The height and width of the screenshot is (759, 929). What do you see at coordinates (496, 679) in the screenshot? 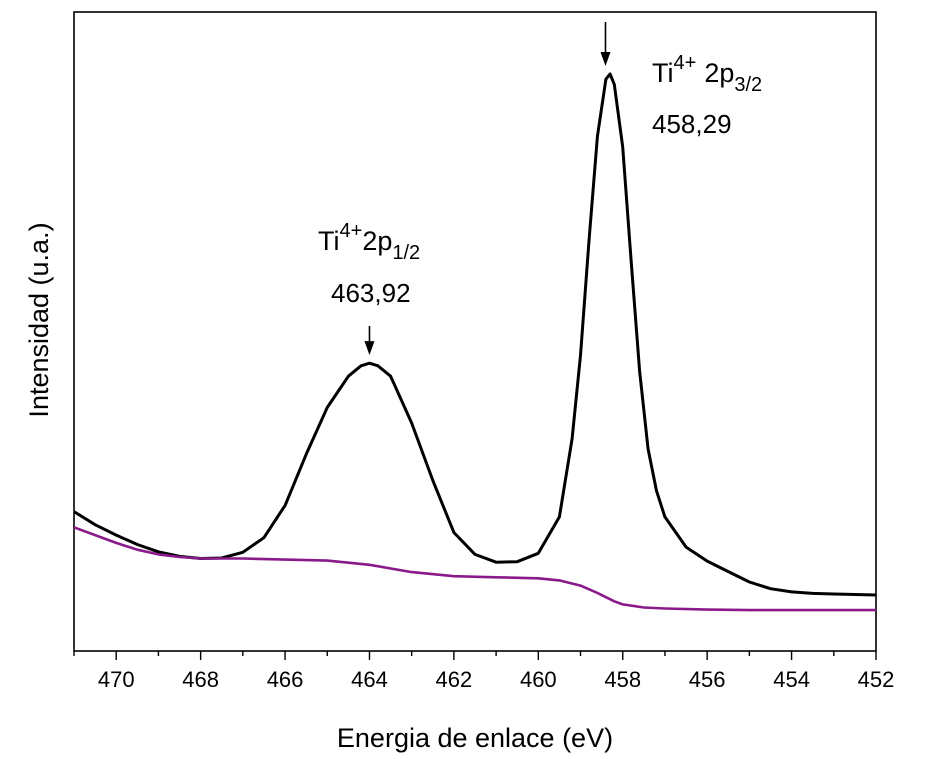
I see `x-axis-tick-labels: 470 468 466 464 462 460 458 456 454 452` at bounding box center [496, 679].